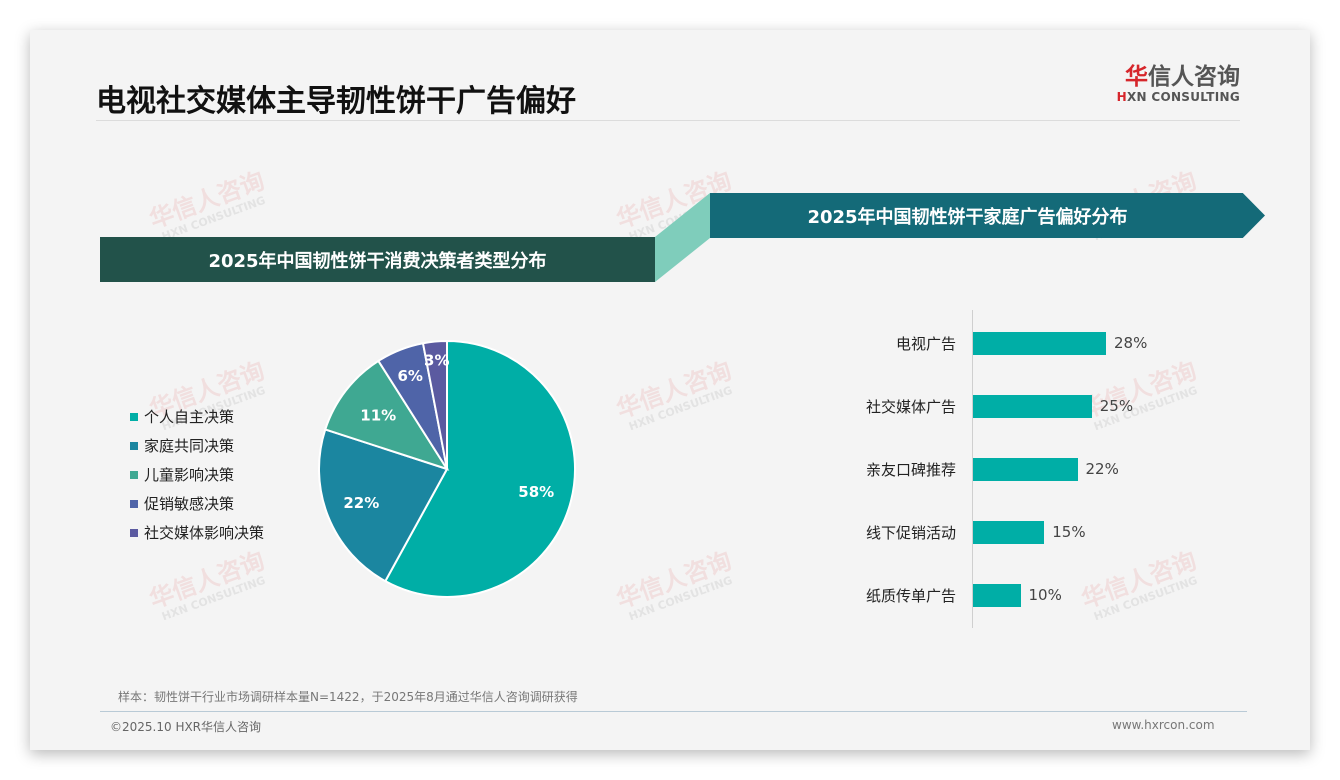  Describe the element at coordinates (910, 406) in the screenshot. I see `bar-category-label: 社交媒体广告` at that location.